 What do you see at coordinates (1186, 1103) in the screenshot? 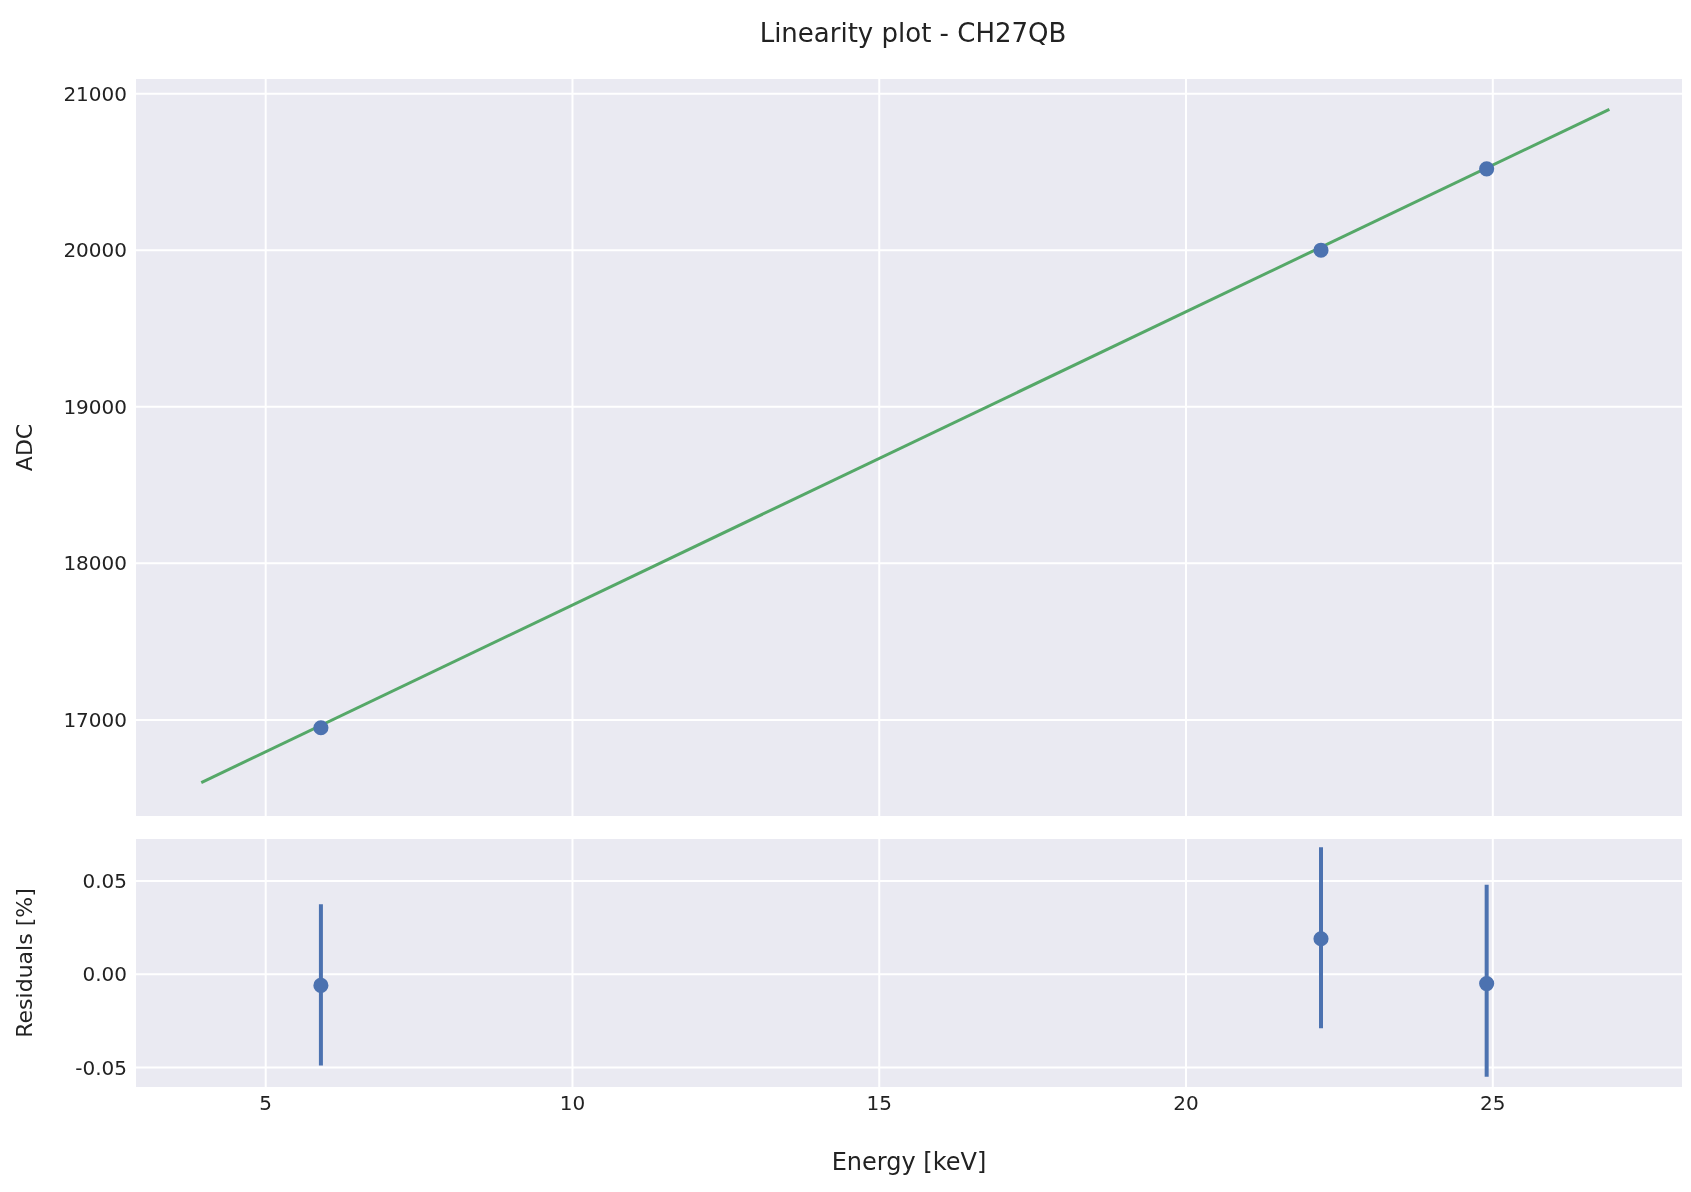
I see `x-tick-label: 20` at bounding box center [1186, 1103].